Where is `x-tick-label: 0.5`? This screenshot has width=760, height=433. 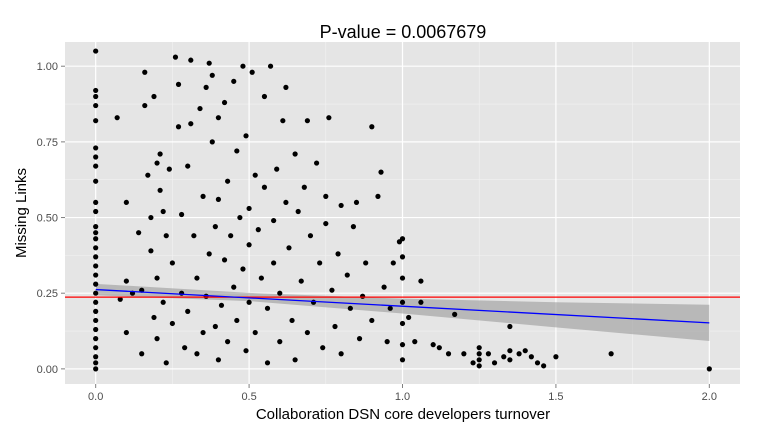 x-tick-label: 0.5 is located at coordinates (248, 397).